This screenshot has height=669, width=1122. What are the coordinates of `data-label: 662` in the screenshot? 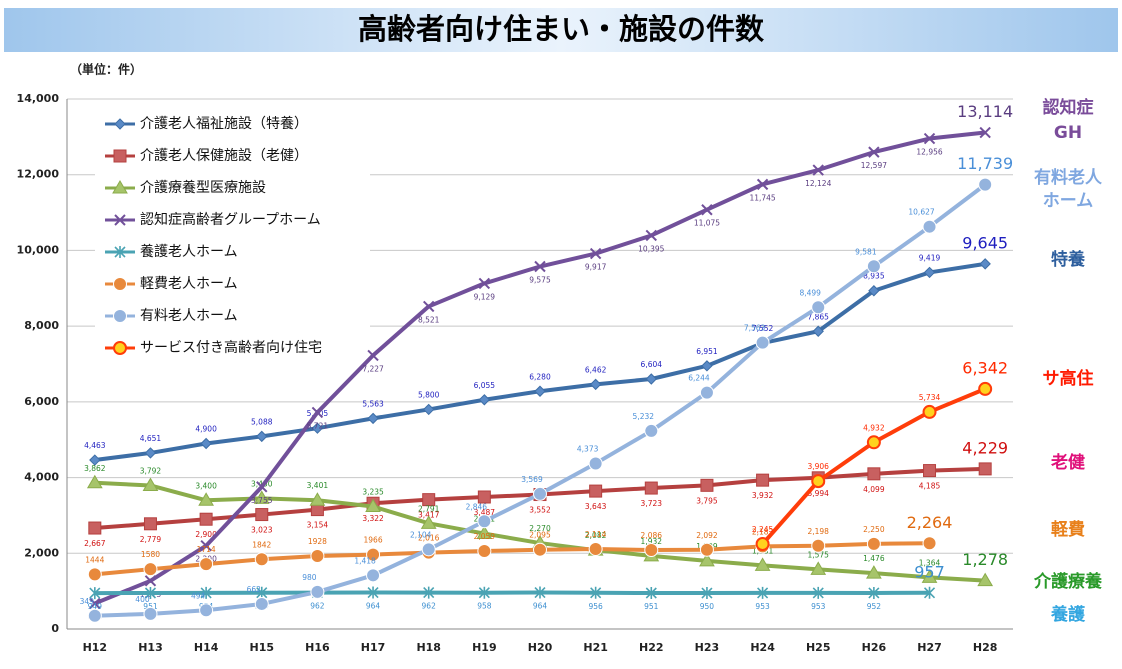 It's located at (254, 589).